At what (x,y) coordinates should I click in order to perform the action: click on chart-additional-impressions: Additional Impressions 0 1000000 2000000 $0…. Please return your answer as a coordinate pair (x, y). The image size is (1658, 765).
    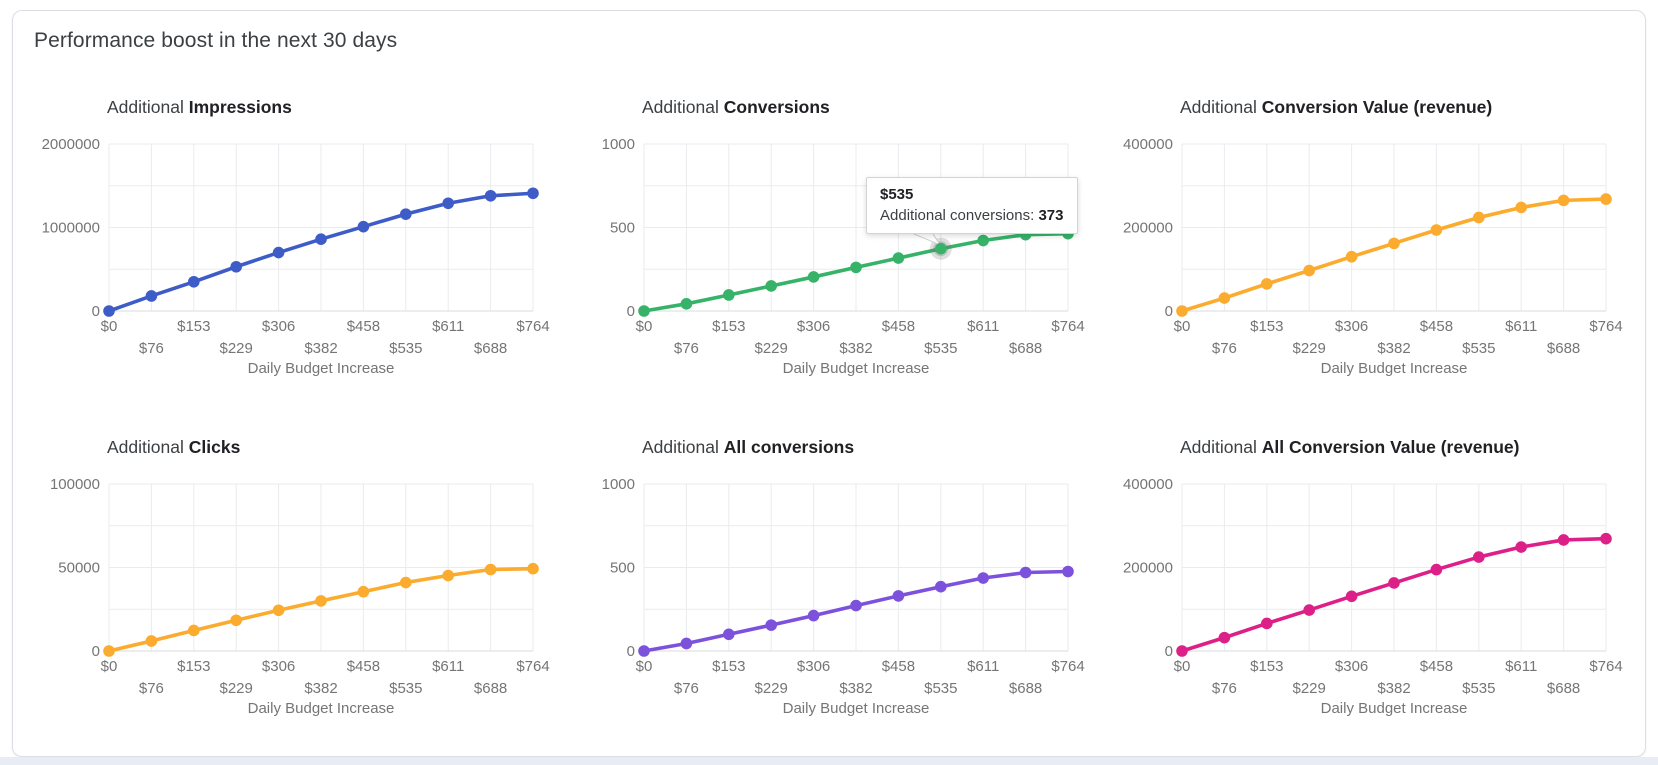
    Looking at the image, I should click on (291, 239).